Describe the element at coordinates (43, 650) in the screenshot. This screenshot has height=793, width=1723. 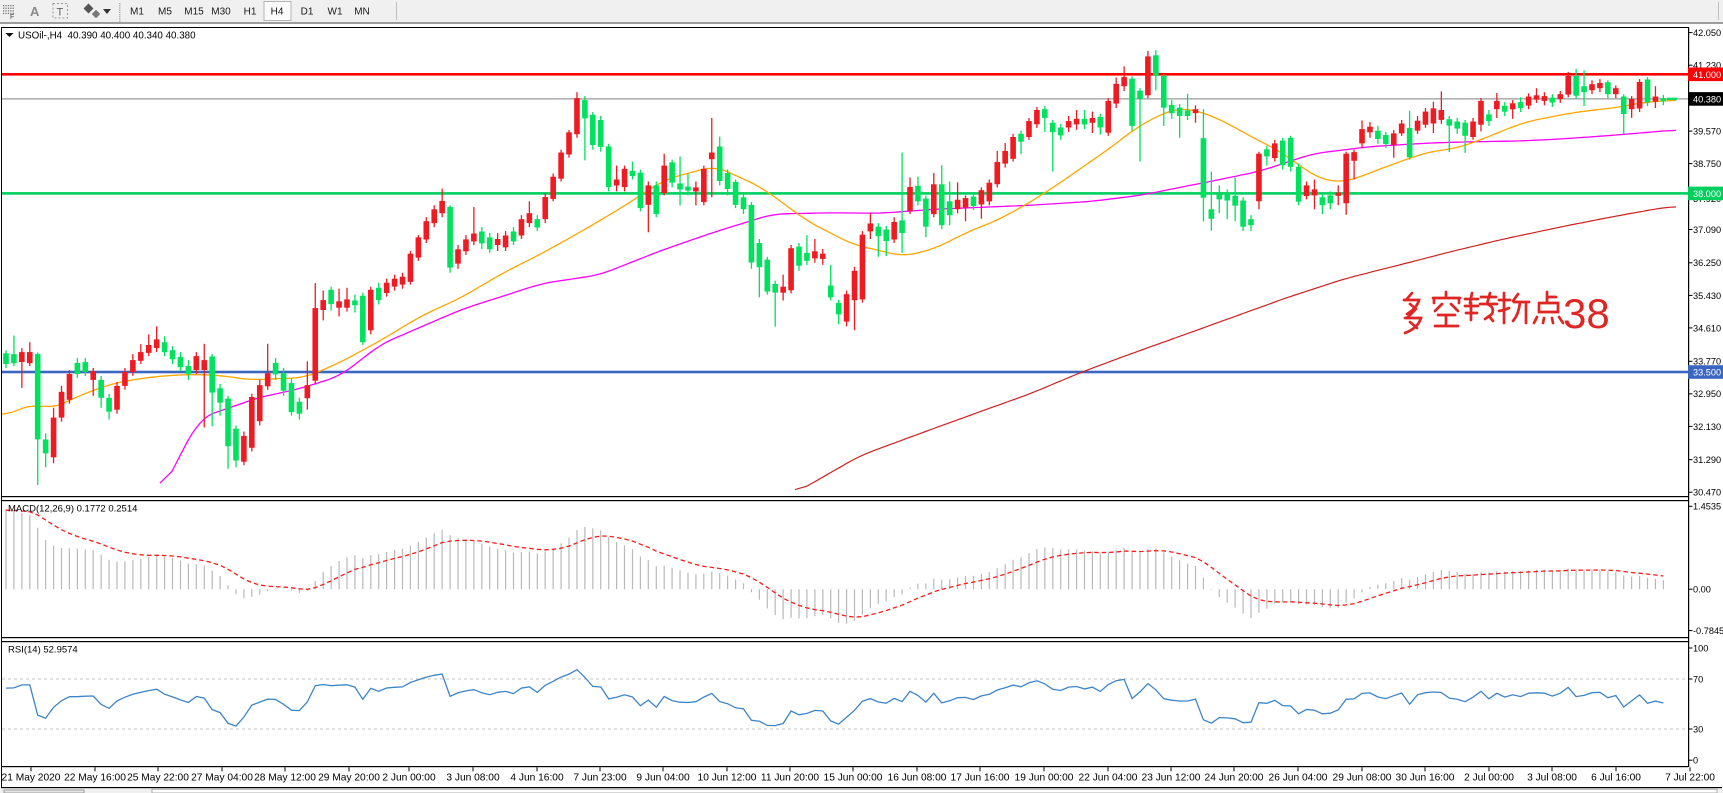
I see `svg-text: RSI(14) 52.9574` at that location.